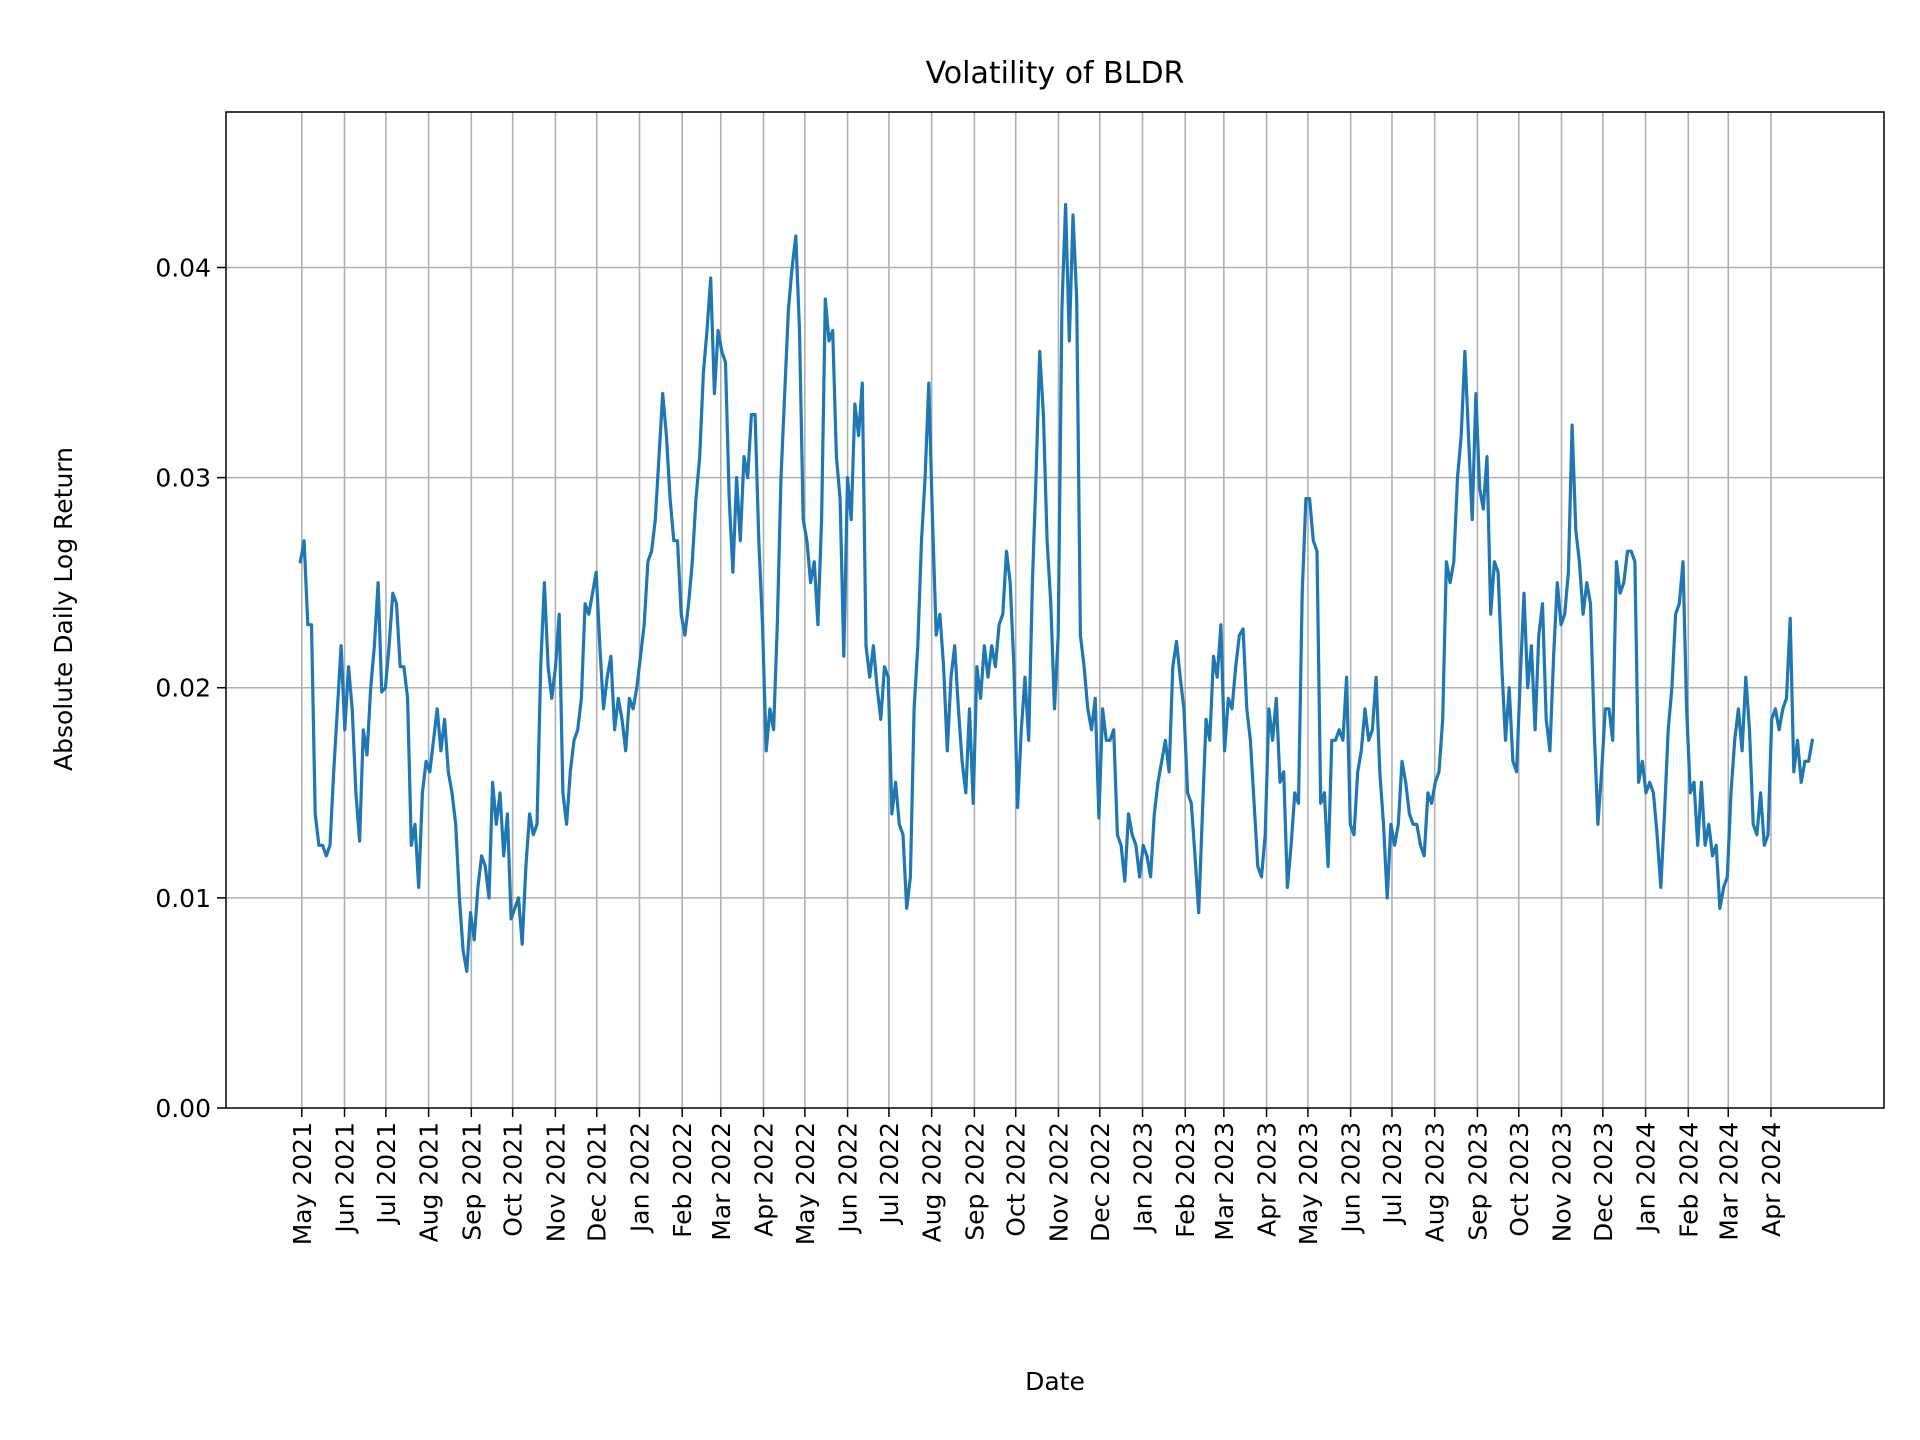 This screenshot has width=1920, height=1440. Describe the element at coordinates (183, 898) in the screenshot. I see `y-tick-label: 0.01` at that location.